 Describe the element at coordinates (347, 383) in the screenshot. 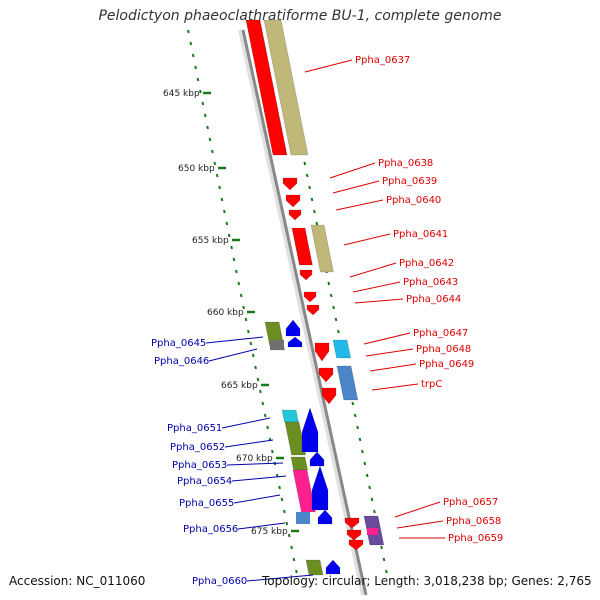

I see `gene-bar-trpc` at that location.